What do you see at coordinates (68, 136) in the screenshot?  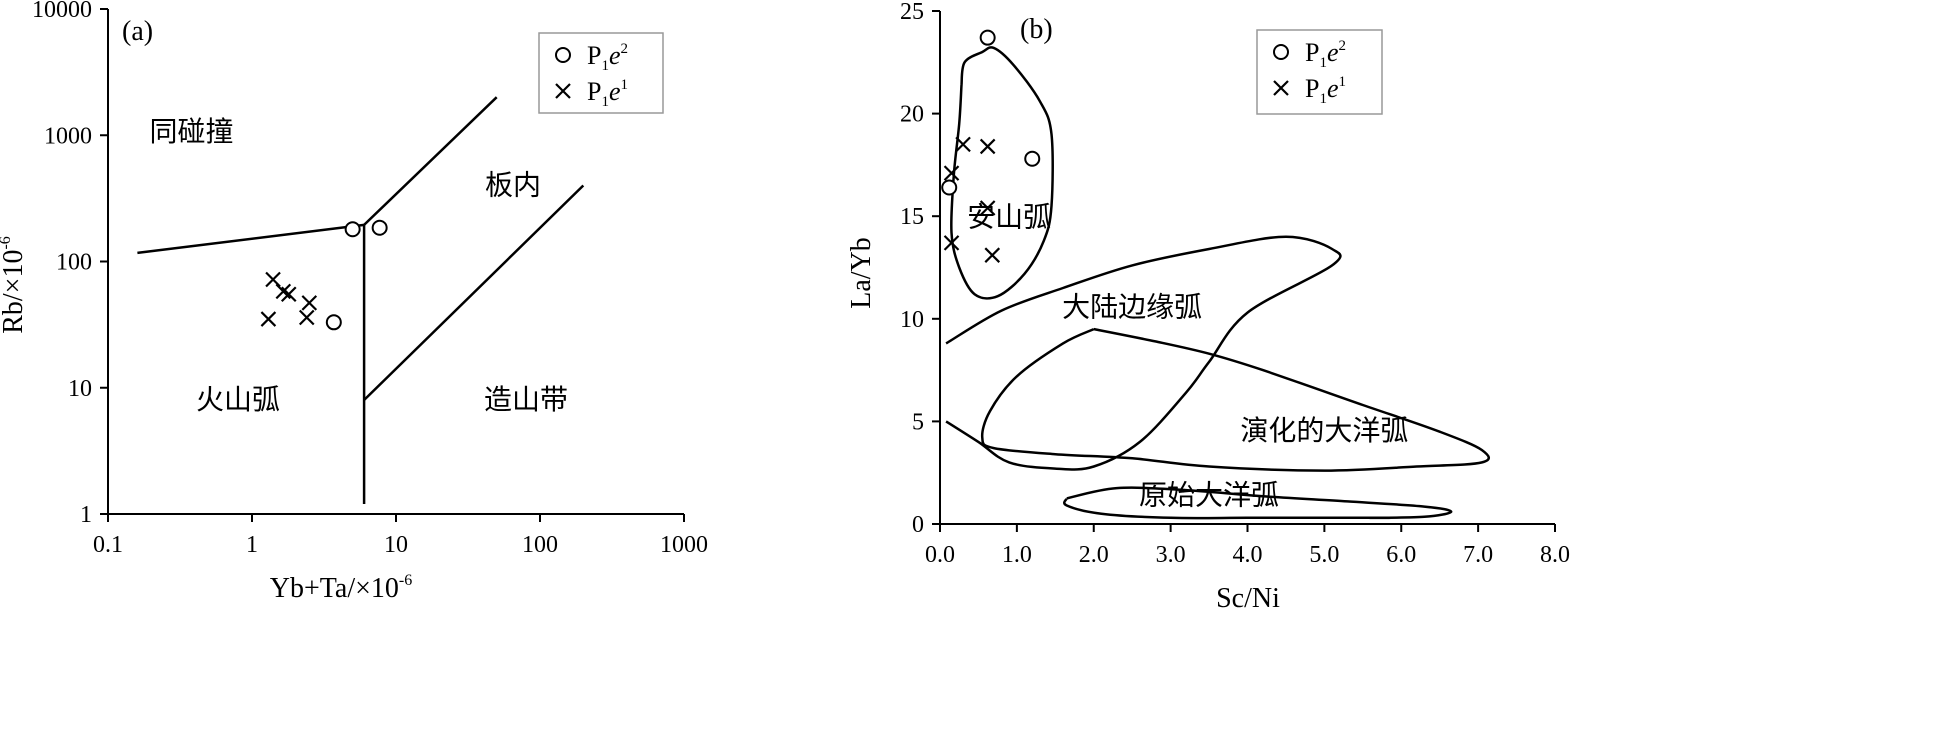 I see `y-tick-label: 1000` at bounding box center [68, 136].